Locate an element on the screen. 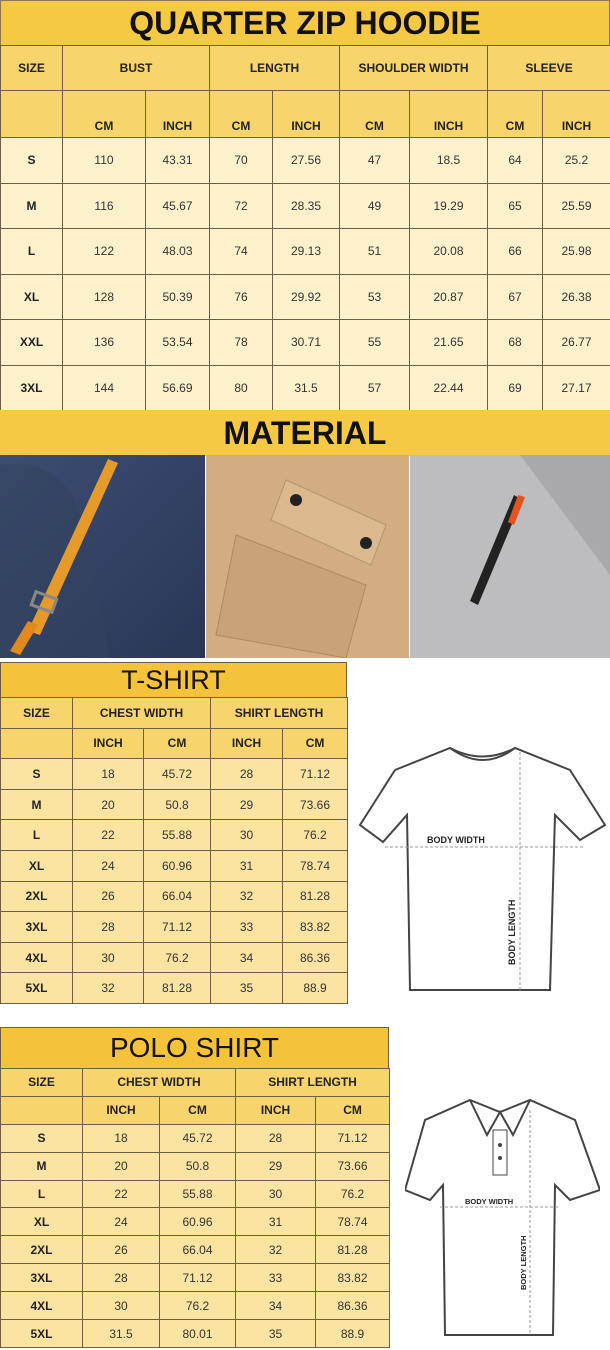  material-photo-grey is located at coordinates (510, 556).